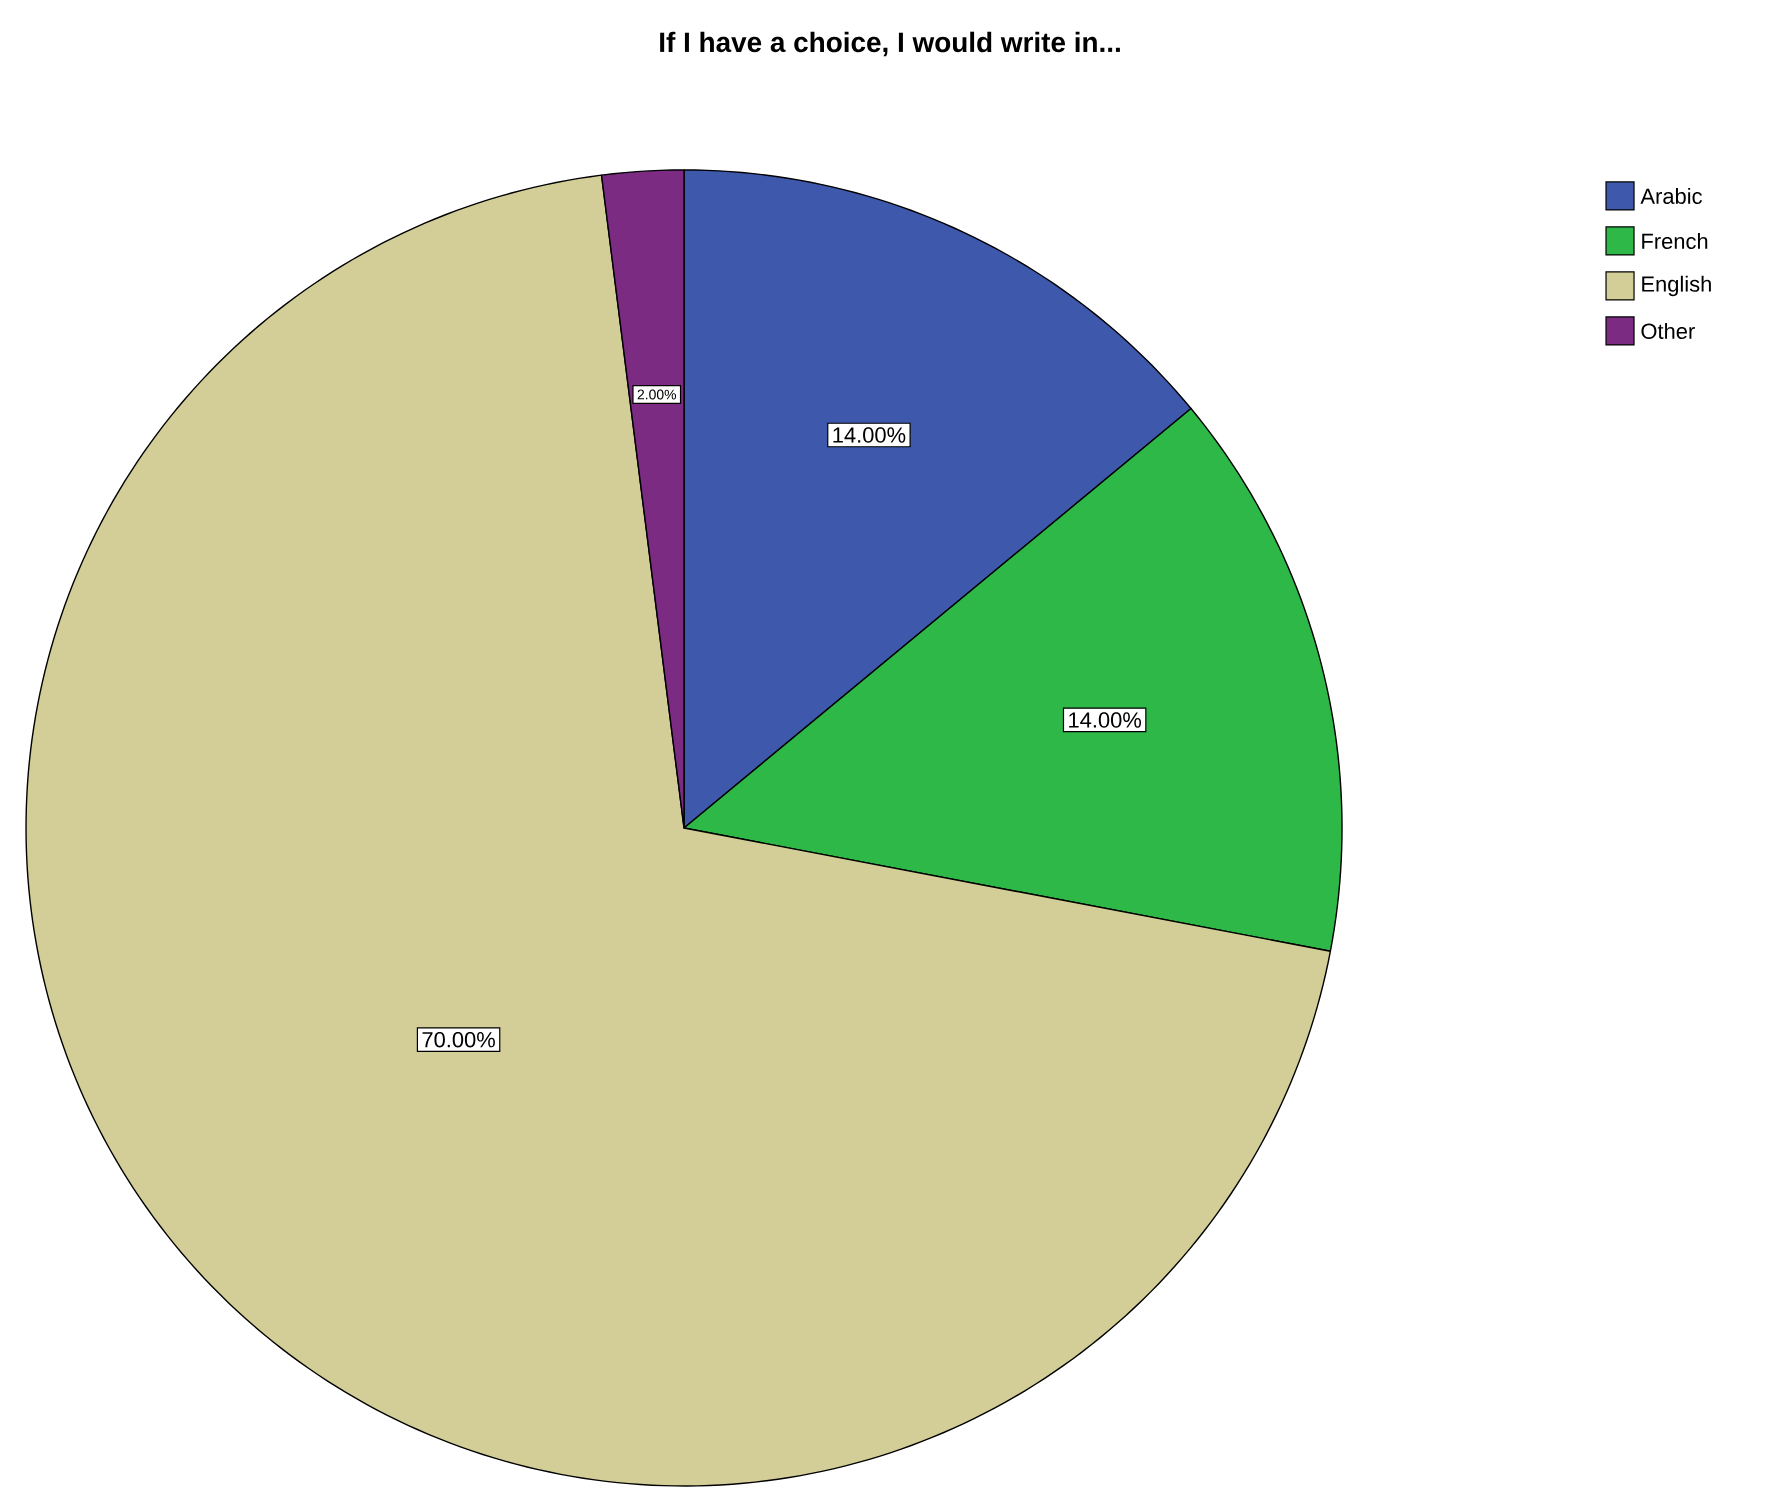 Image resolution: width=1768 pixels, height=1488 pixels. I want to click on legend-label: English, so click(1676, 286).